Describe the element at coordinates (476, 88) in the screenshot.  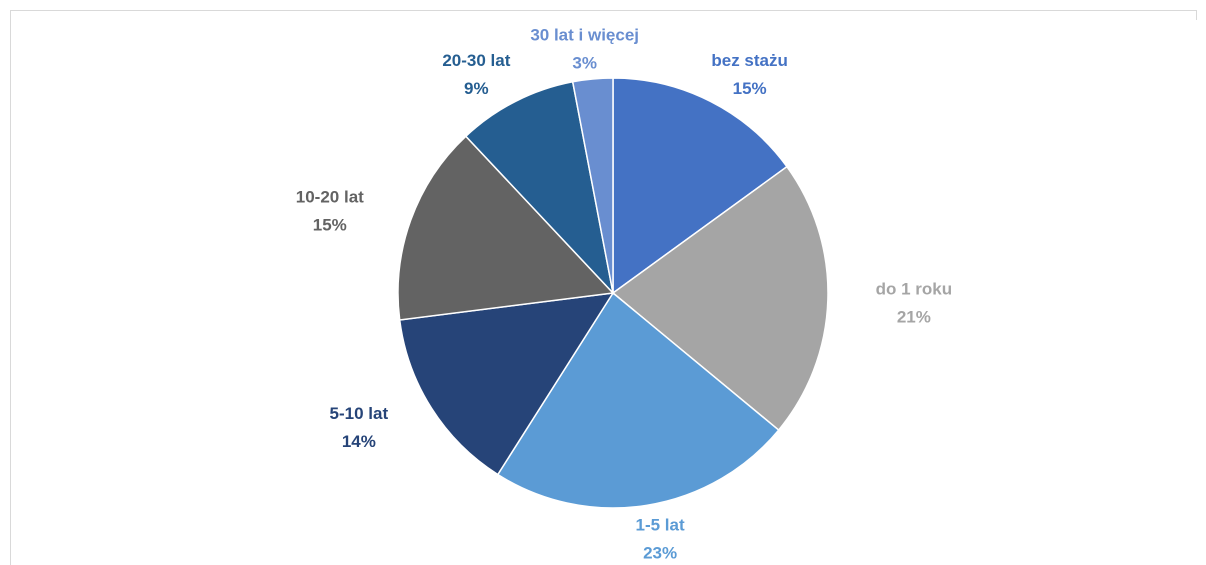
I see `slice-value: 9%` at that location.